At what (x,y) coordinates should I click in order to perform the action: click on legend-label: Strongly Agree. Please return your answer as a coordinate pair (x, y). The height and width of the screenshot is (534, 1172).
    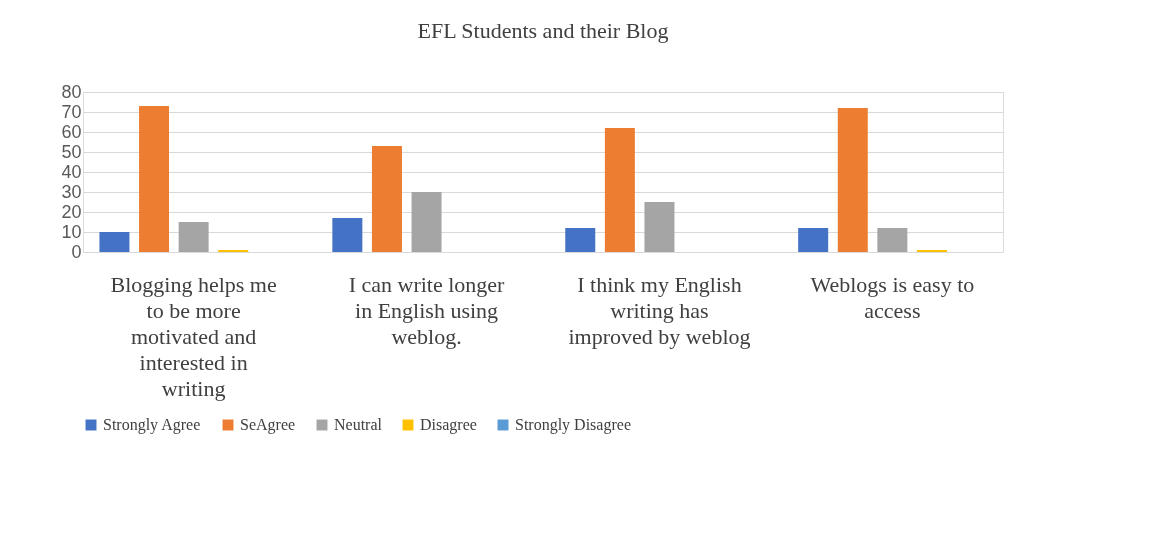
    Looking at the image, I should click on (152, 425).